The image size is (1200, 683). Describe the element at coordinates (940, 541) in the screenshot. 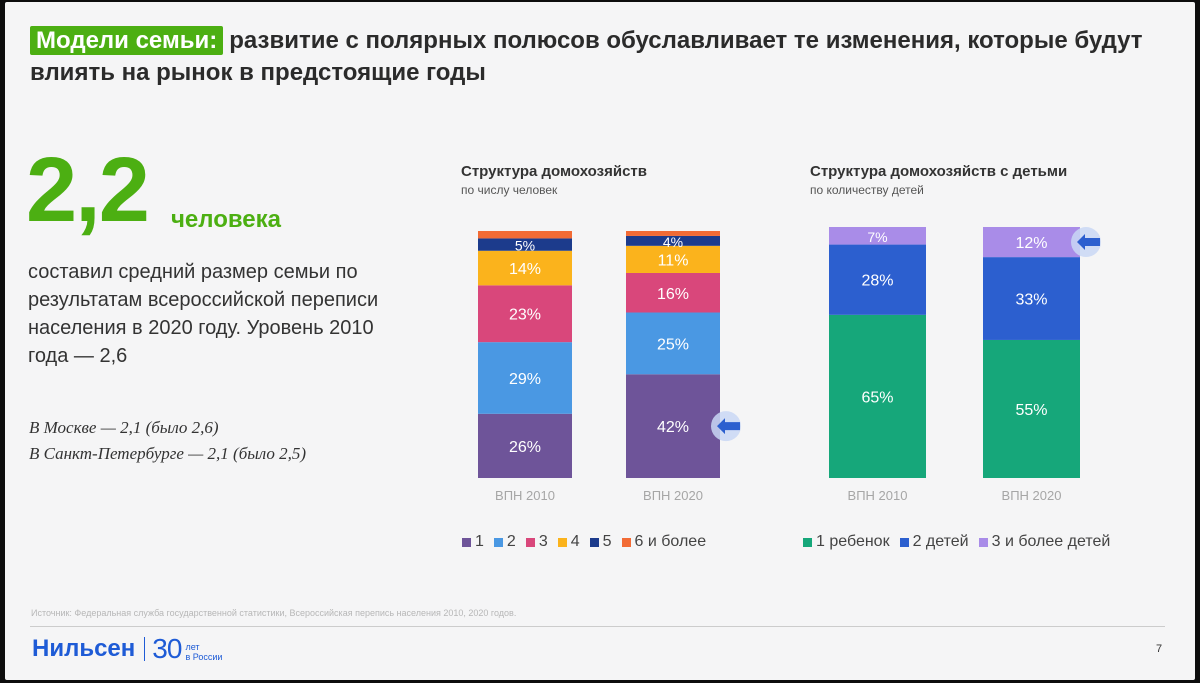

I see `legend-label: 2 детей` at that location.